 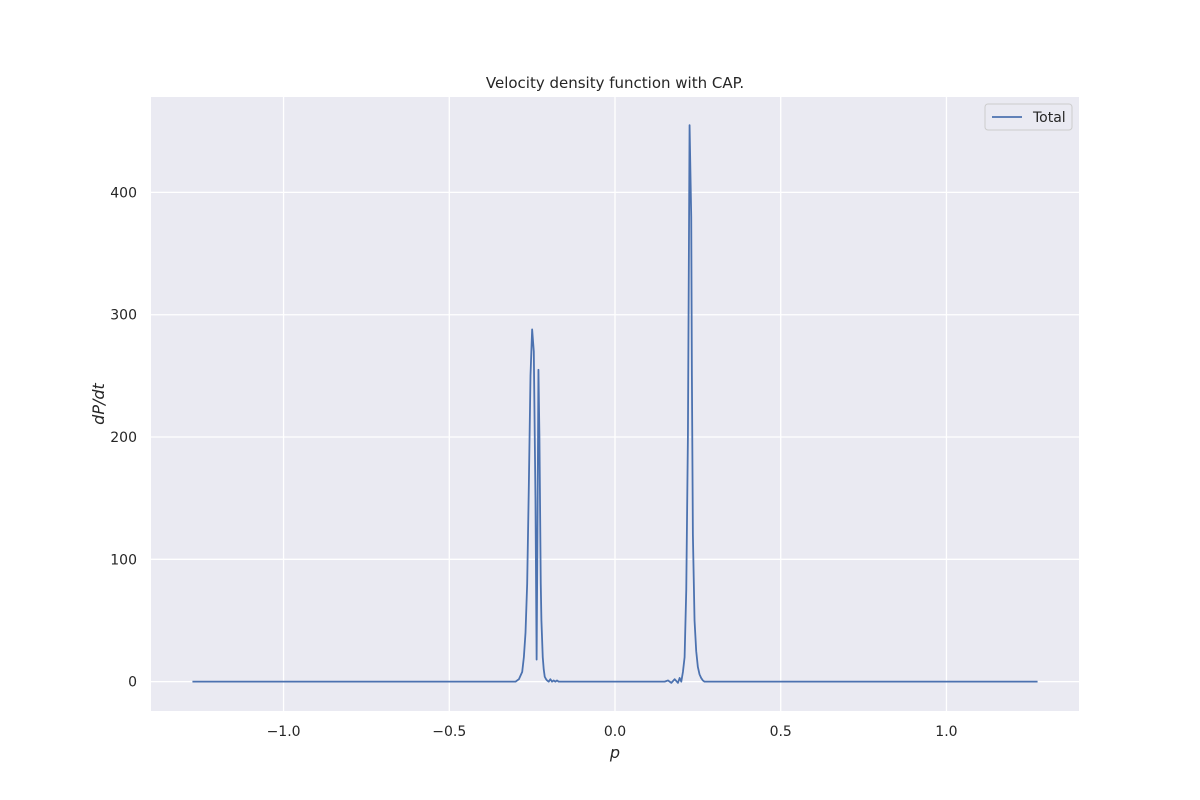 I want to click on y-tick-label: 200, so click(x=123, y=438).